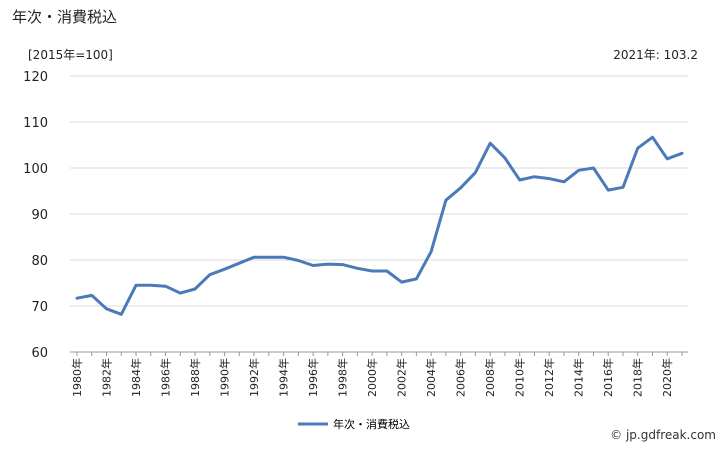 The height and width of the screenshot is (450, 728). Describe the element at coordinates (490, 377) in the screenshot. I see `x-tick-label: 2008年` at that location.